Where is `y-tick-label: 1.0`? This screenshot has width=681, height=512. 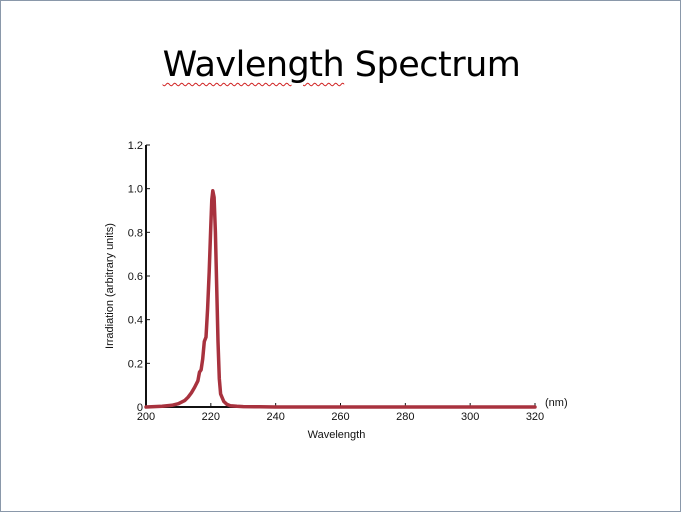
y-tick-label: 1.0 is located at coordinates (135, 190).